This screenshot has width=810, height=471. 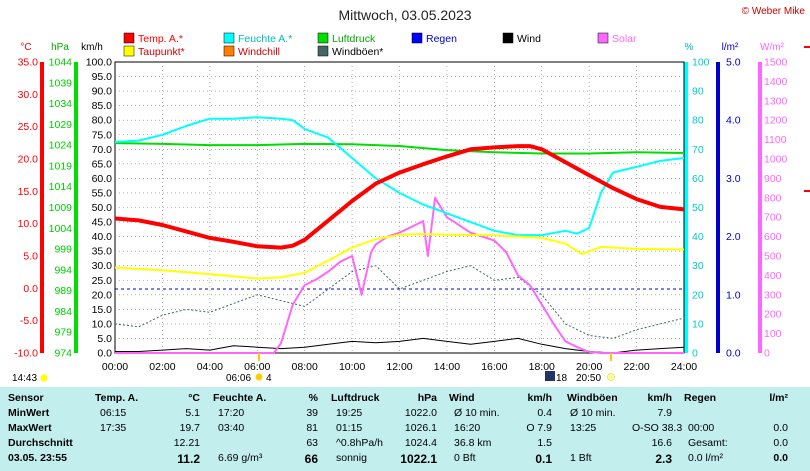 I want to click on humidity-tick-label: 90, so click(x=698, y=92).